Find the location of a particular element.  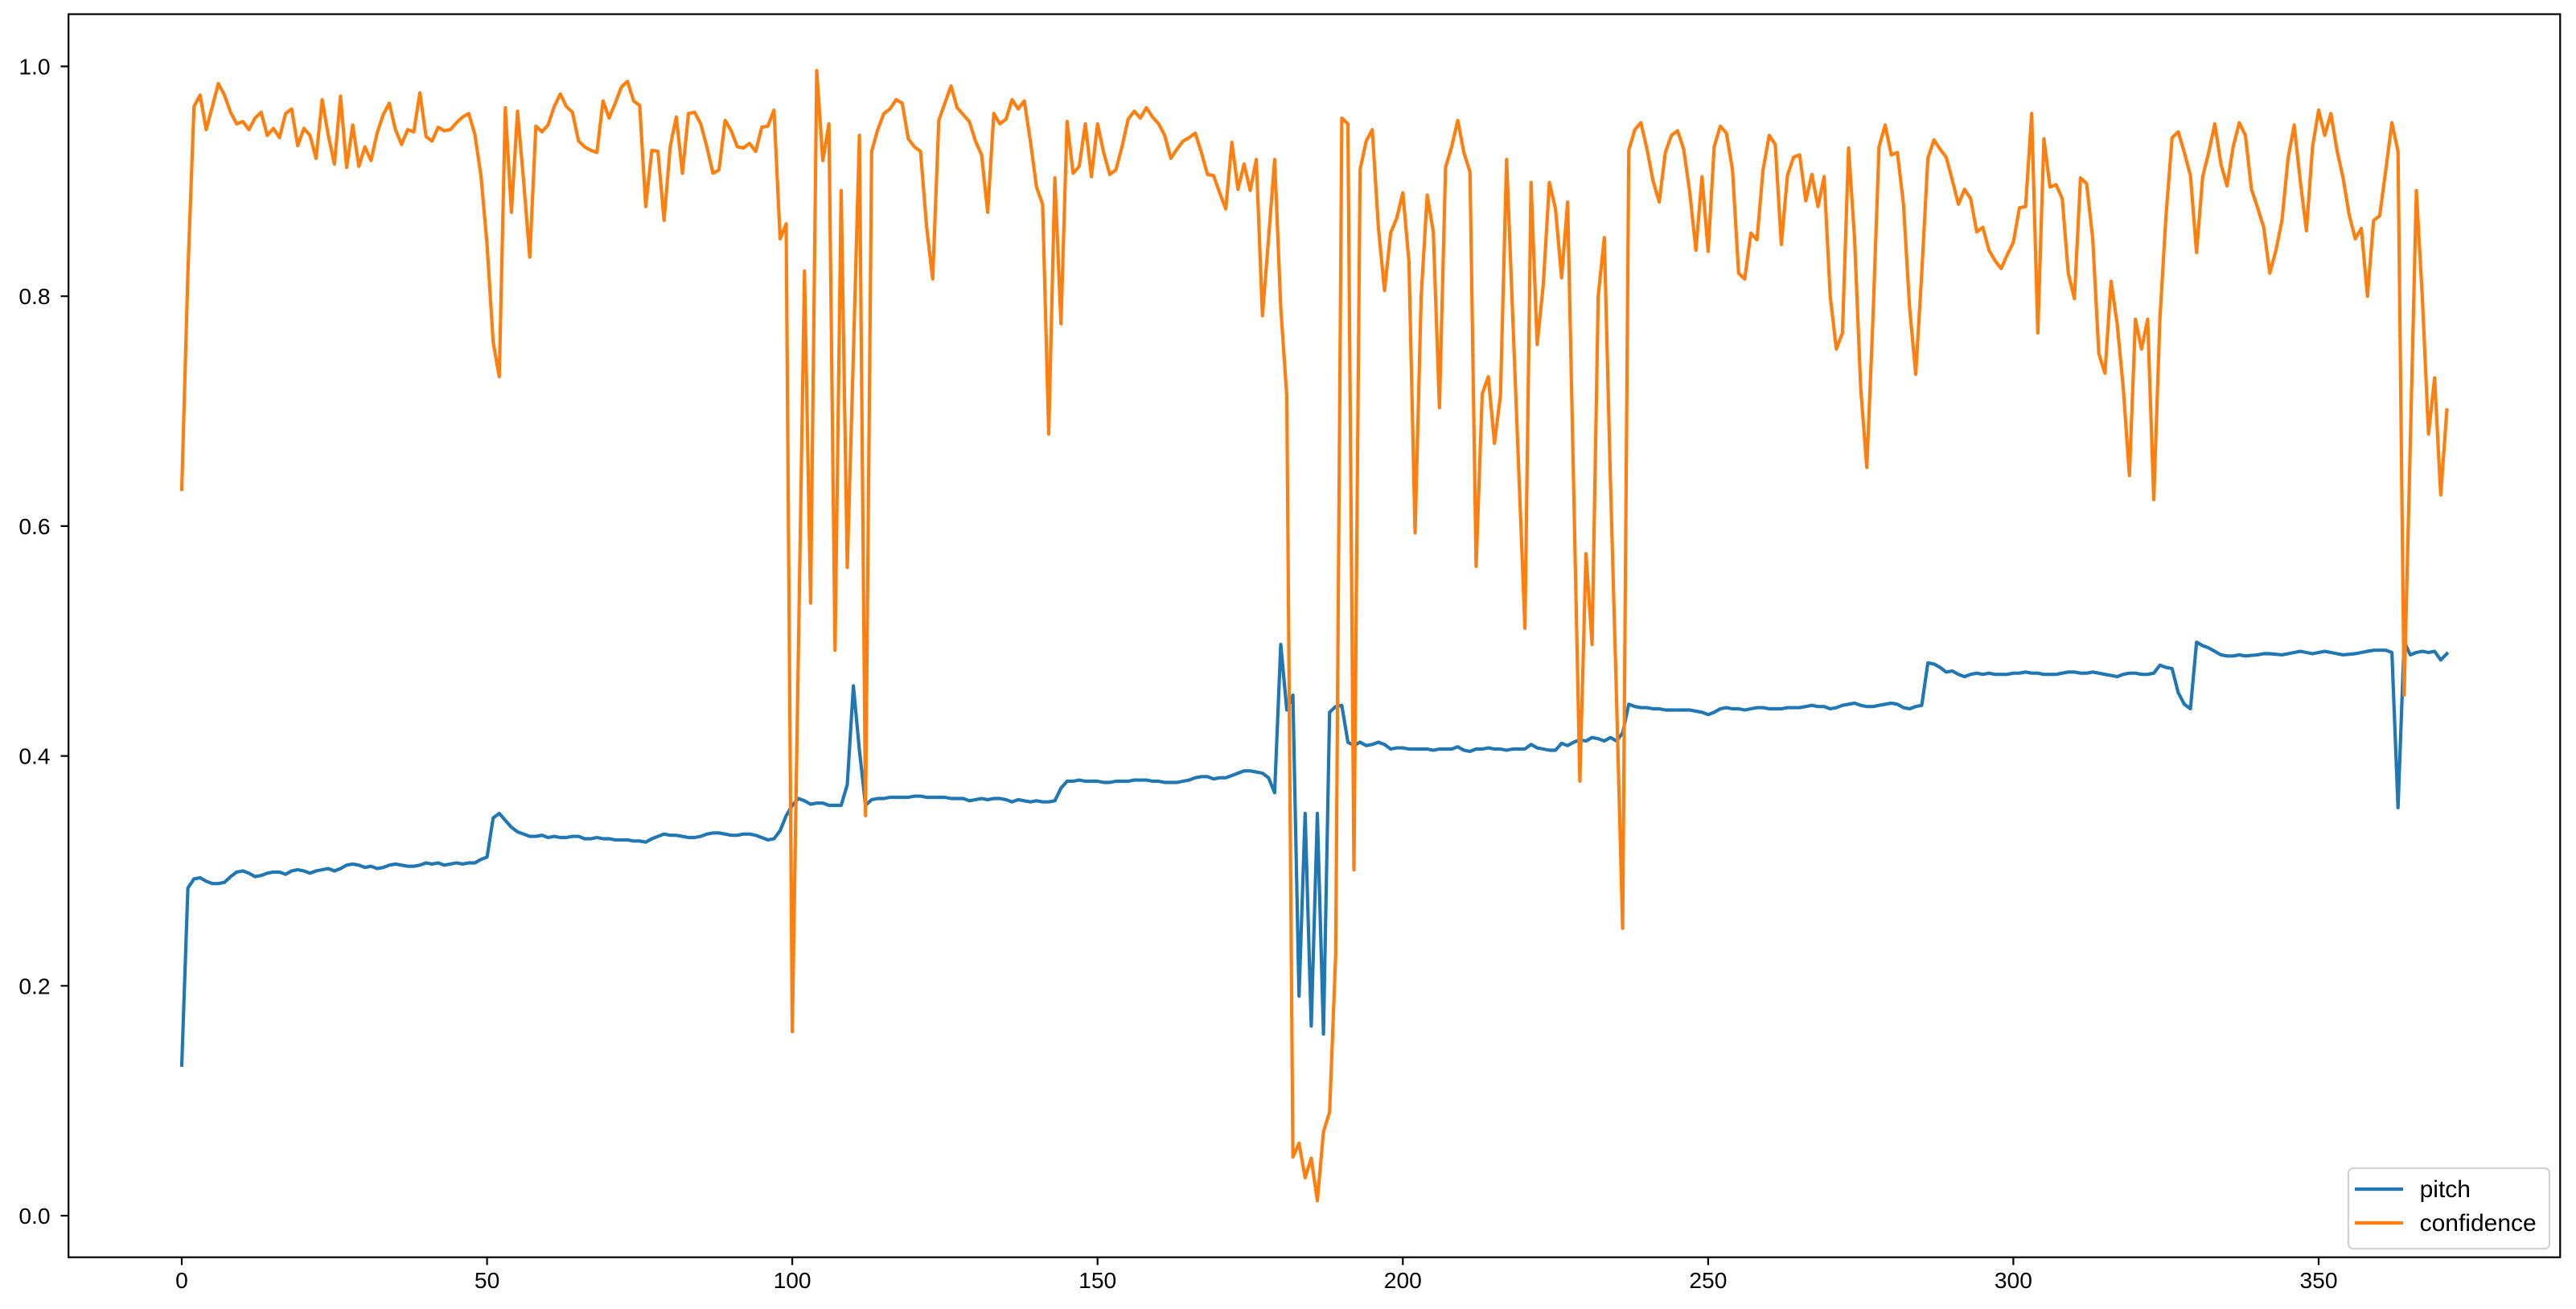

svg-text: 0.6 is located at coordinates (34, 526).